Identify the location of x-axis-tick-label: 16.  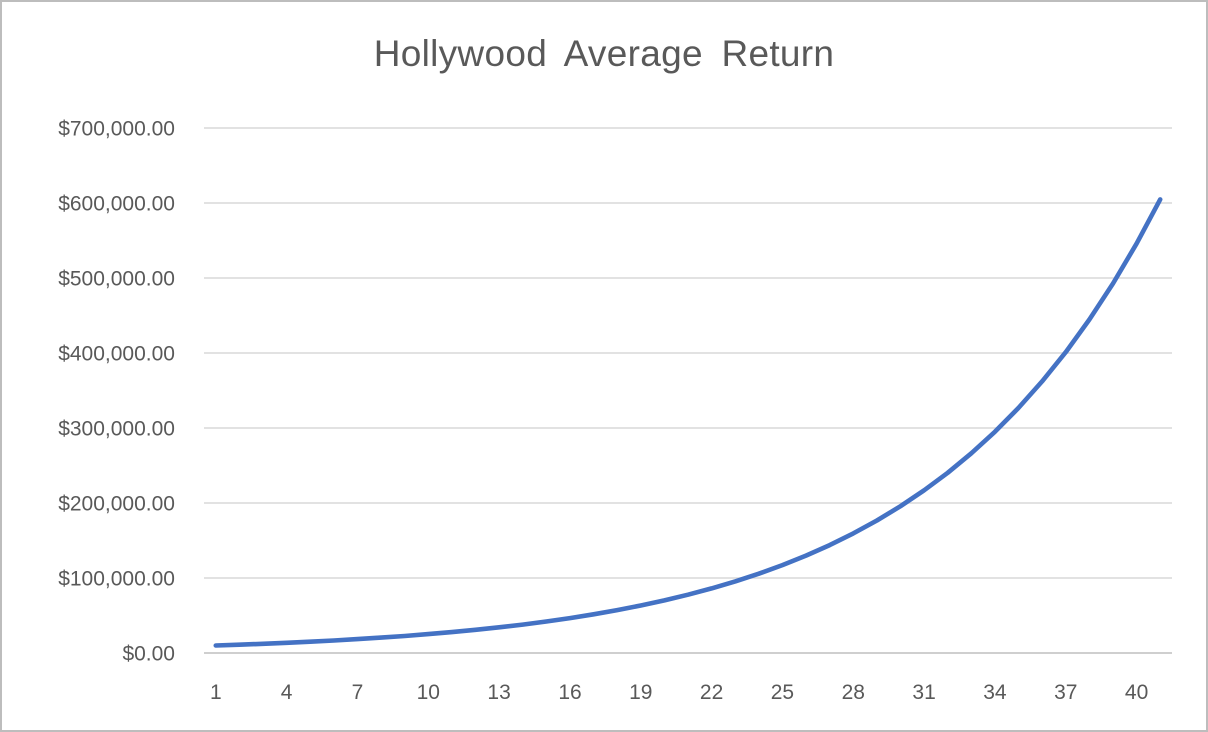
(569, 692).